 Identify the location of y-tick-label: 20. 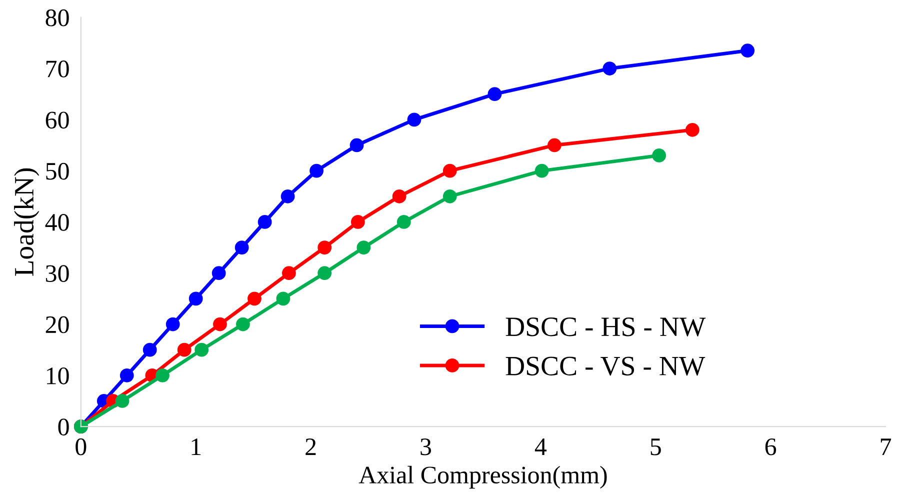
(57, 325).